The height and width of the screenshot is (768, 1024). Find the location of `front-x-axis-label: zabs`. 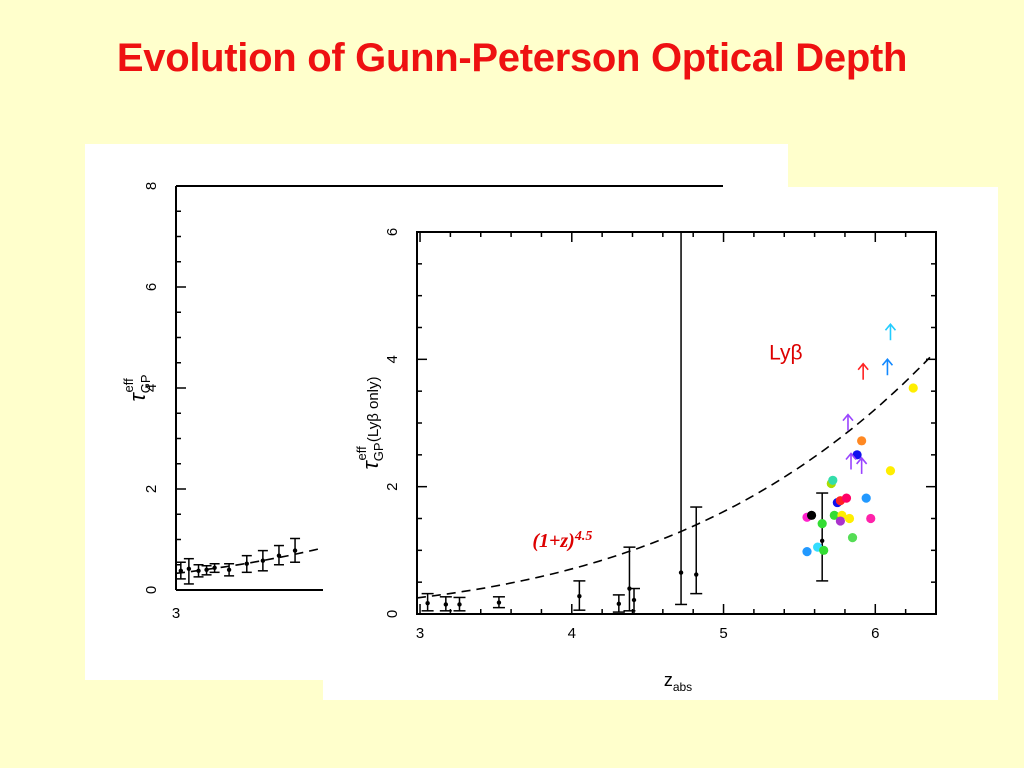

front-x-axis-label: zabs is located at coordinates (678, 682).